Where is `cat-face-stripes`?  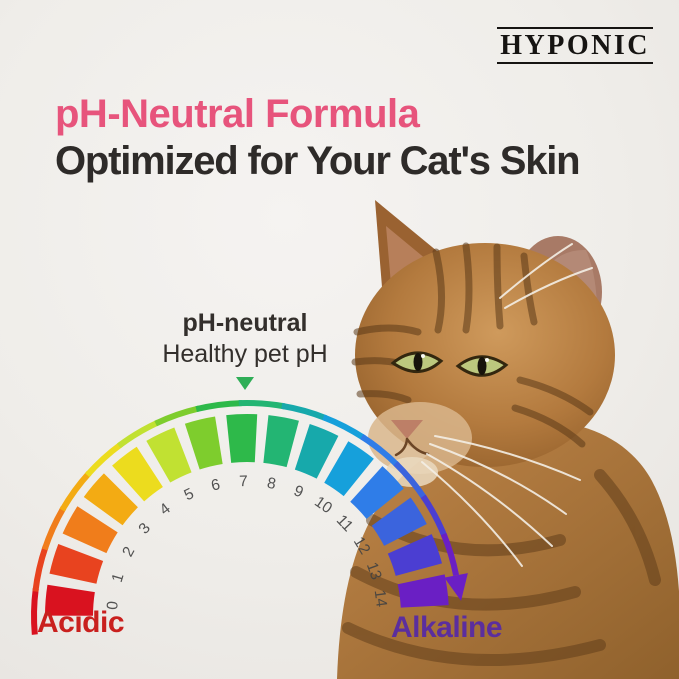
cat-face-stripes is located at coordinates (472, 345).